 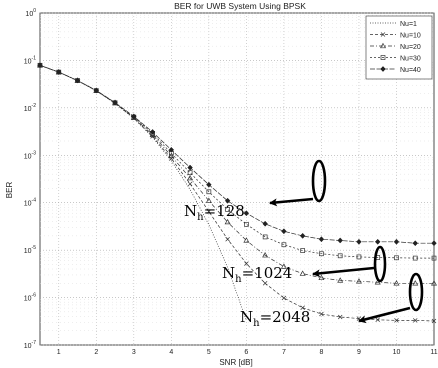 What do you see at coordinates (30, 13) in the screenshot?
I see `y-tick-label: 10⁰` at bounding box center [30, 13].